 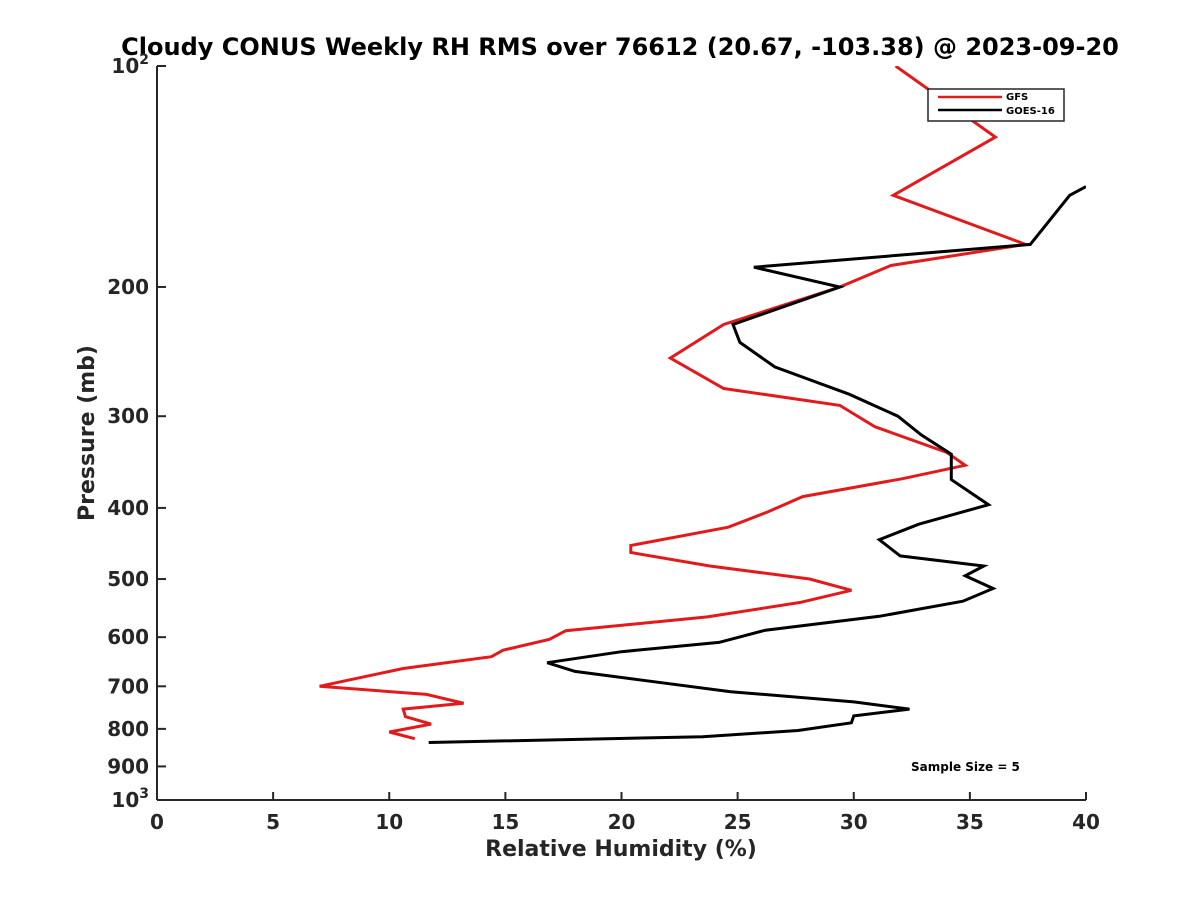 I want to click on x-ticks: 0 5 10 15 20 25 30 35 40, so click(x=625, y=813).